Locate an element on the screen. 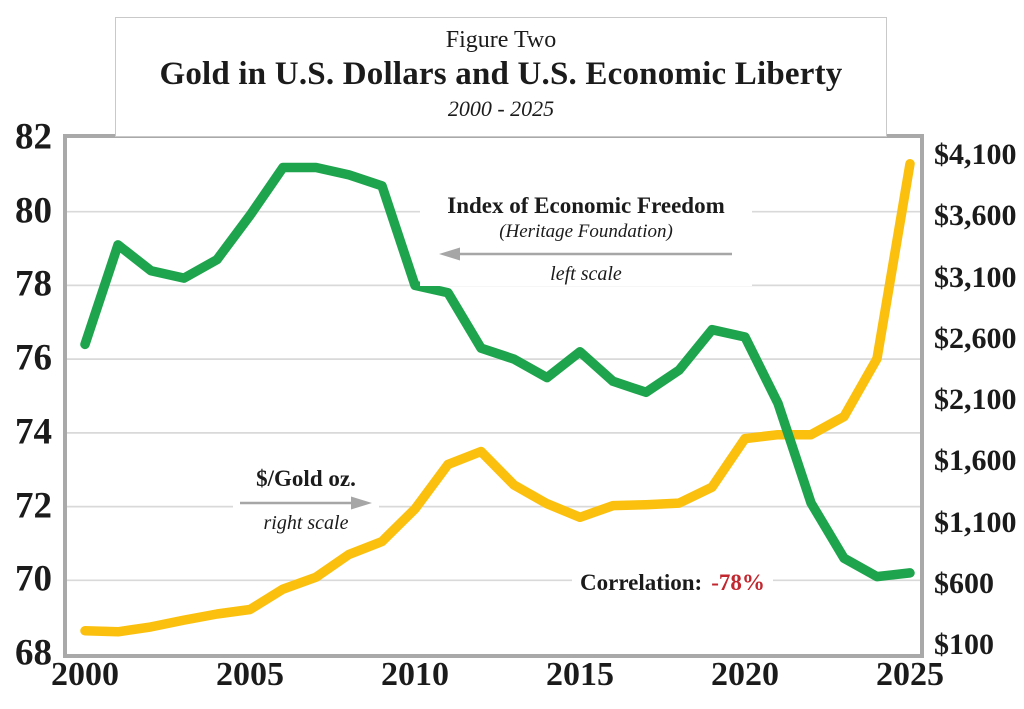 This screenshot has height=709, width=1024. ief-annotation-source: (Heritage Foundation) is located at coordinates (586, 232).